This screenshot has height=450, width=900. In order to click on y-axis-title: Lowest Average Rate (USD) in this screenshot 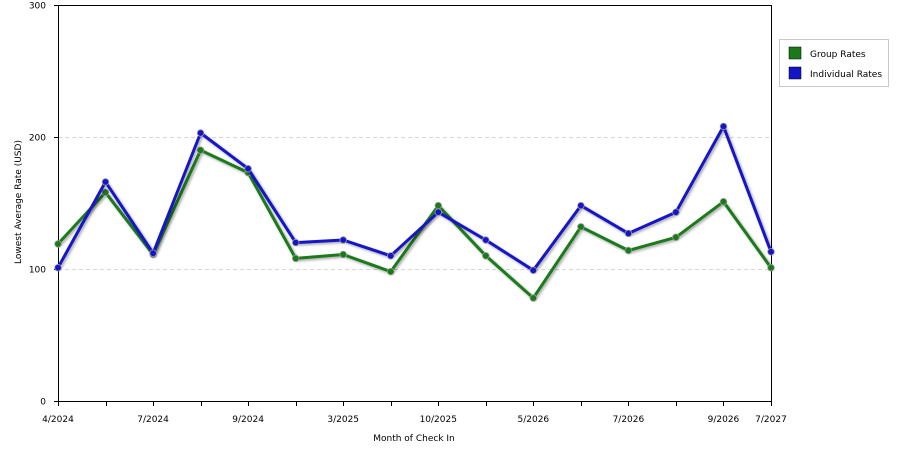, I will do `click(19, 202)`.